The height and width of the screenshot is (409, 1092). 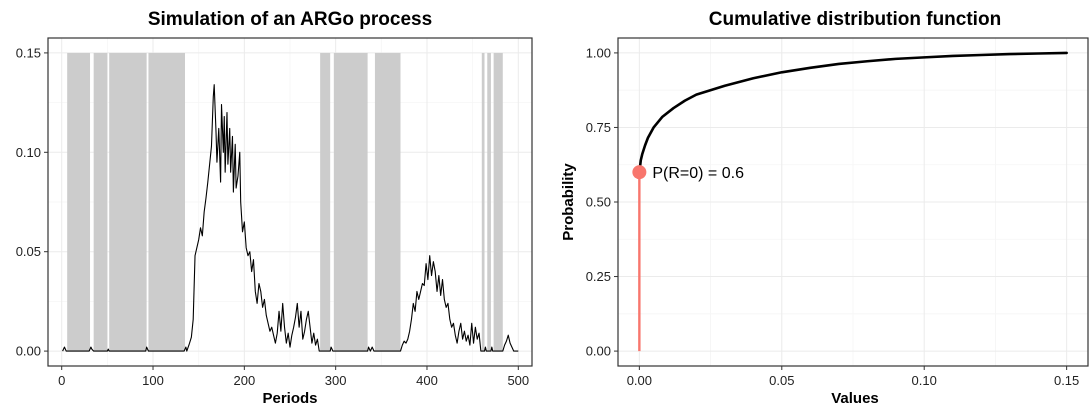 What do you see at coordinates (855, 398) in the screenshot?
I see `right-chart-x-axis-label: Values` at bounding box center [855, 398].